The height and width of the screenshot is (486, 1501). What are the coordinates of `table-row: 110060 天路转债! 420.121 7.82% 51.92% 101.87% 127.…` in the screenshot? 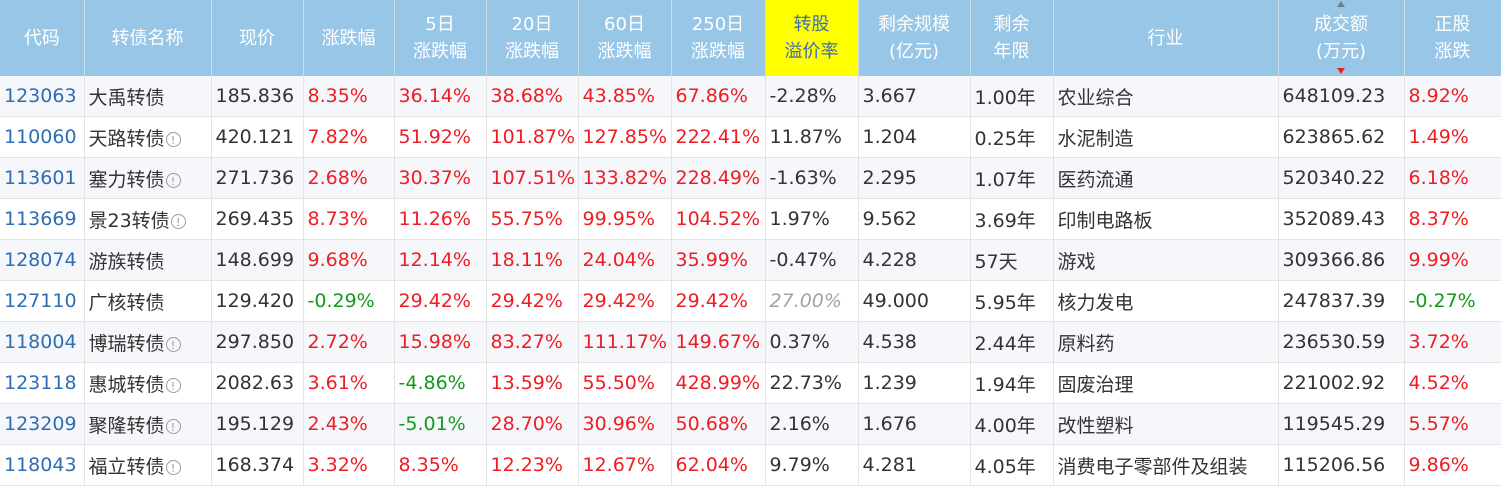 It's located at (750, 137).